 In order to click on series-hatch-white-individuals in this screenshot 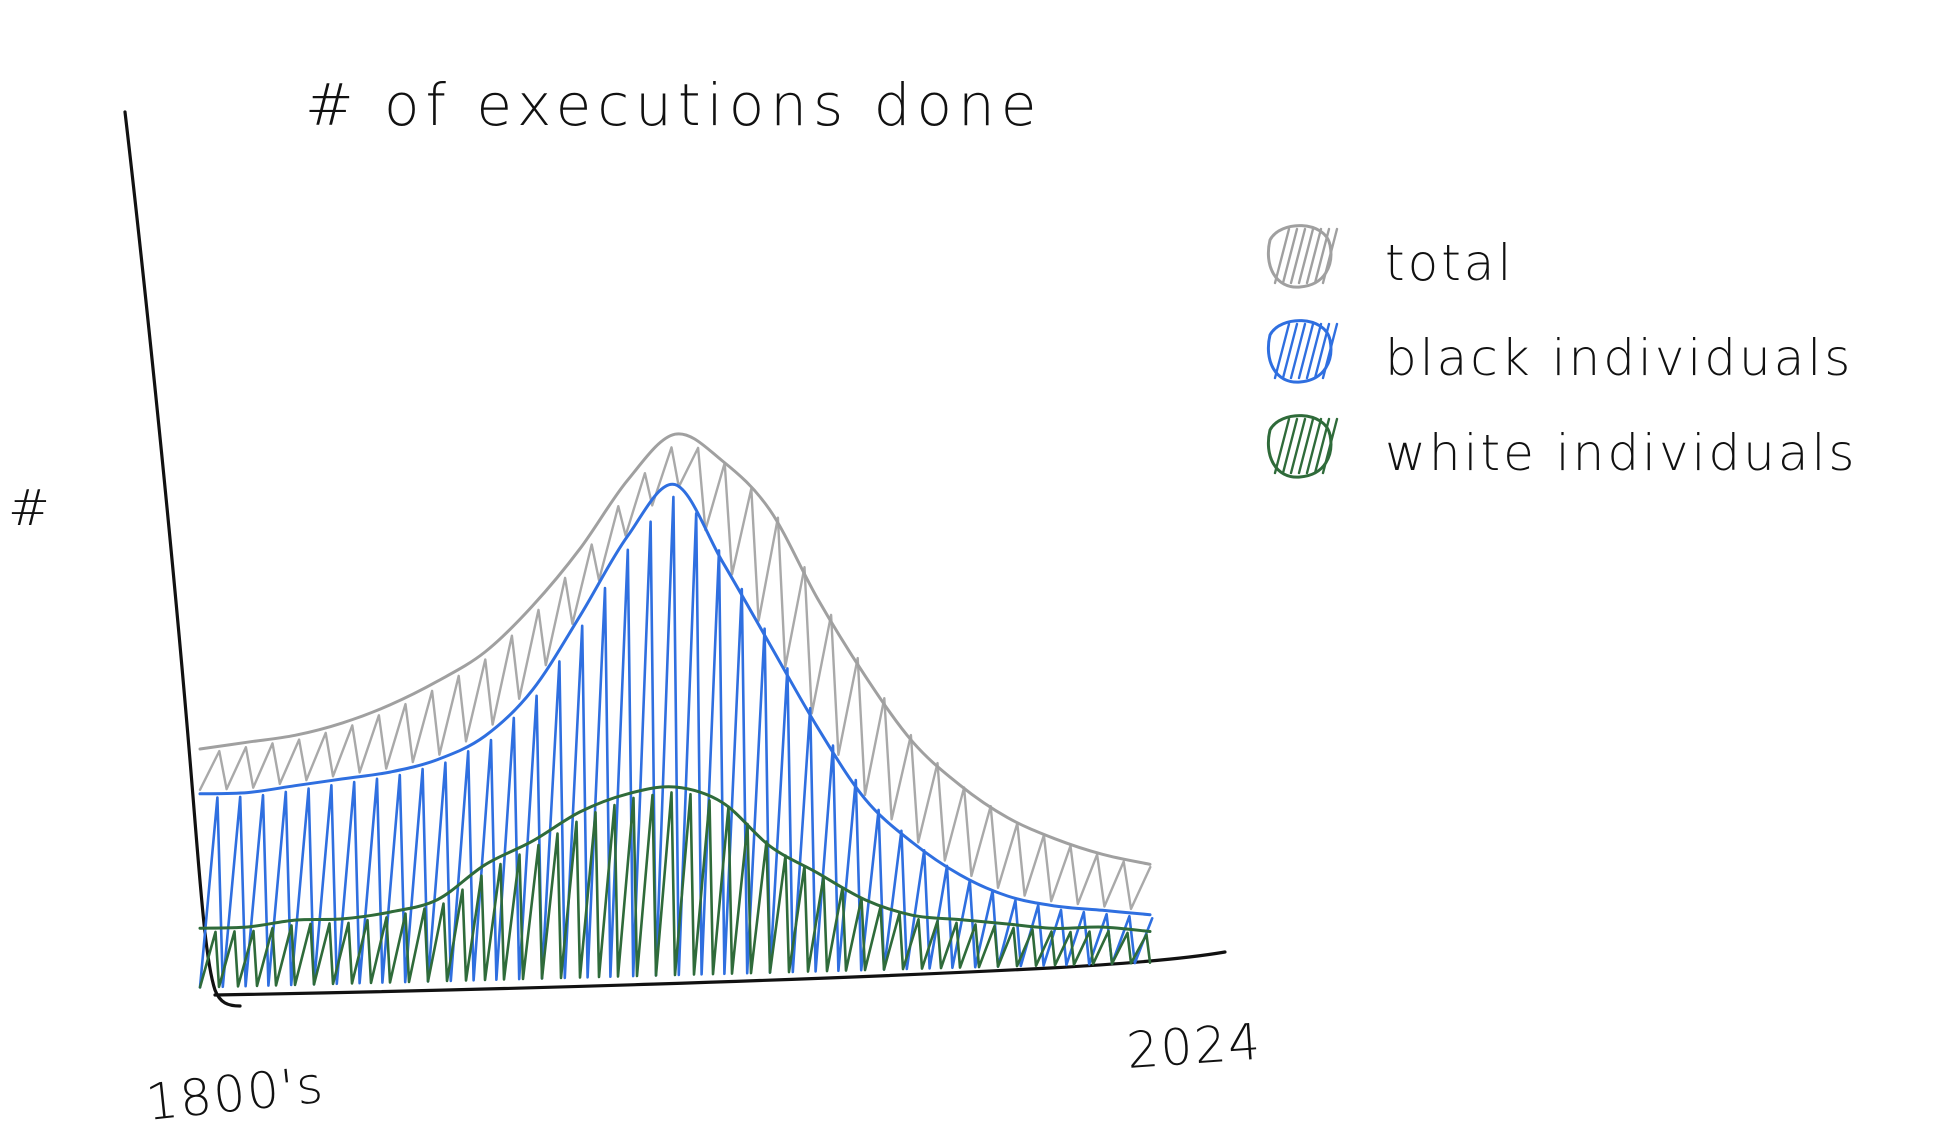, I will do `click(675, 890)`.